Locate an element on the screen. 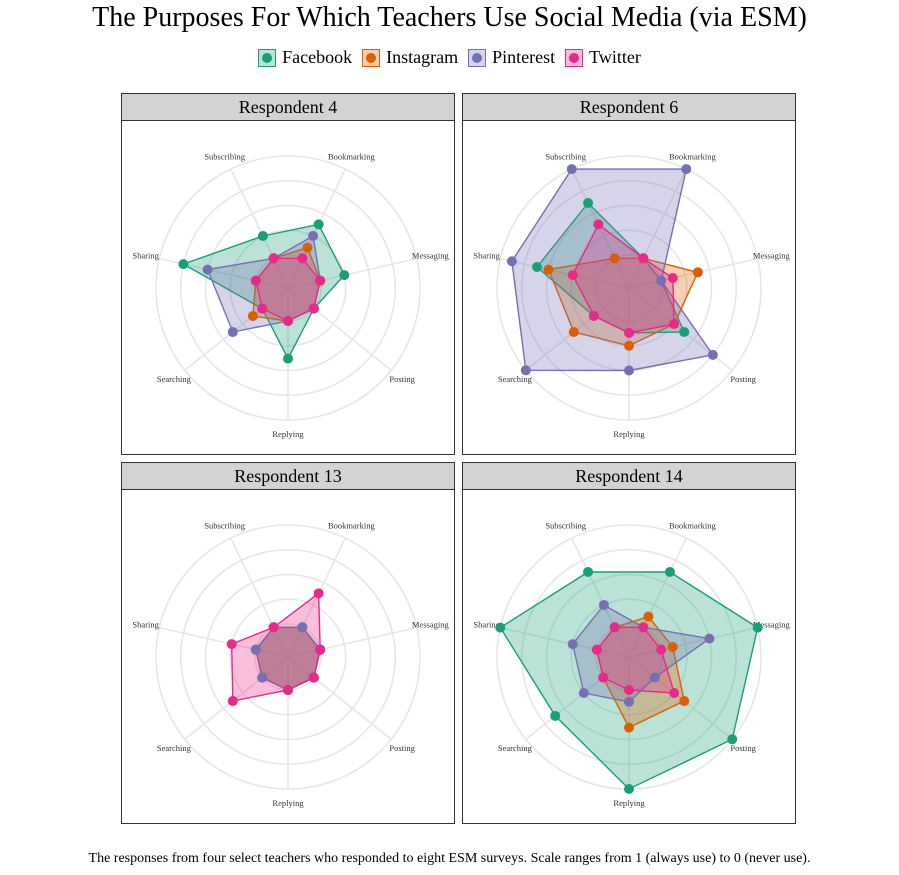  data-point-facebook-searching is located at coordinates (555, 715).